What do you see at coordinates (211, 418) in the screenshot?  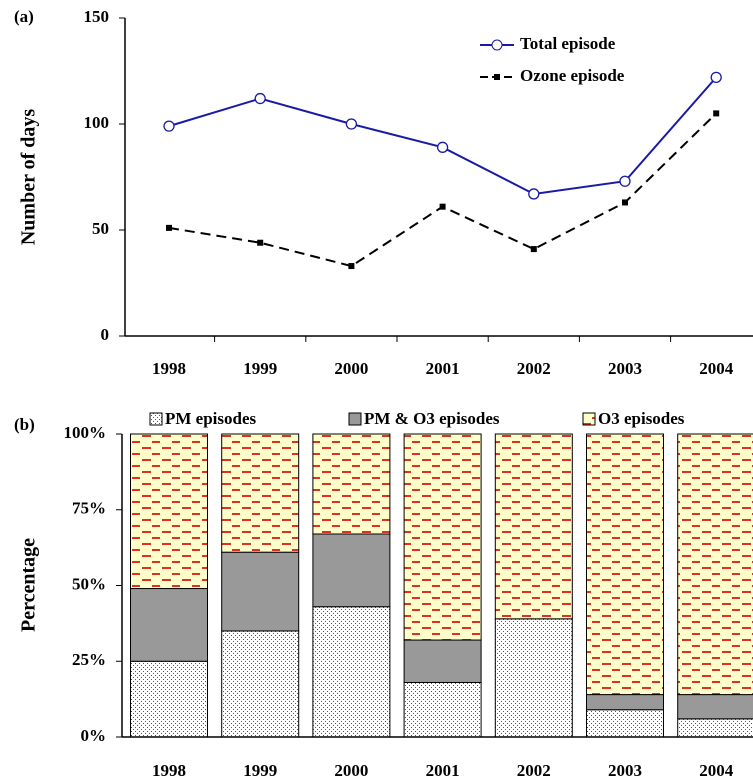 I see `legend-label: PM episodes` at bounding box center [211, 418].